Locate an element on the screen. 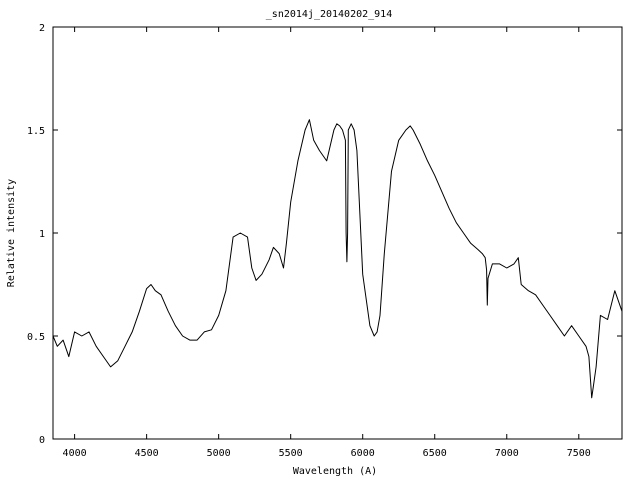 The image size is (640, 480). x-tick-label: 7000 is located at coordinates (507, 453).